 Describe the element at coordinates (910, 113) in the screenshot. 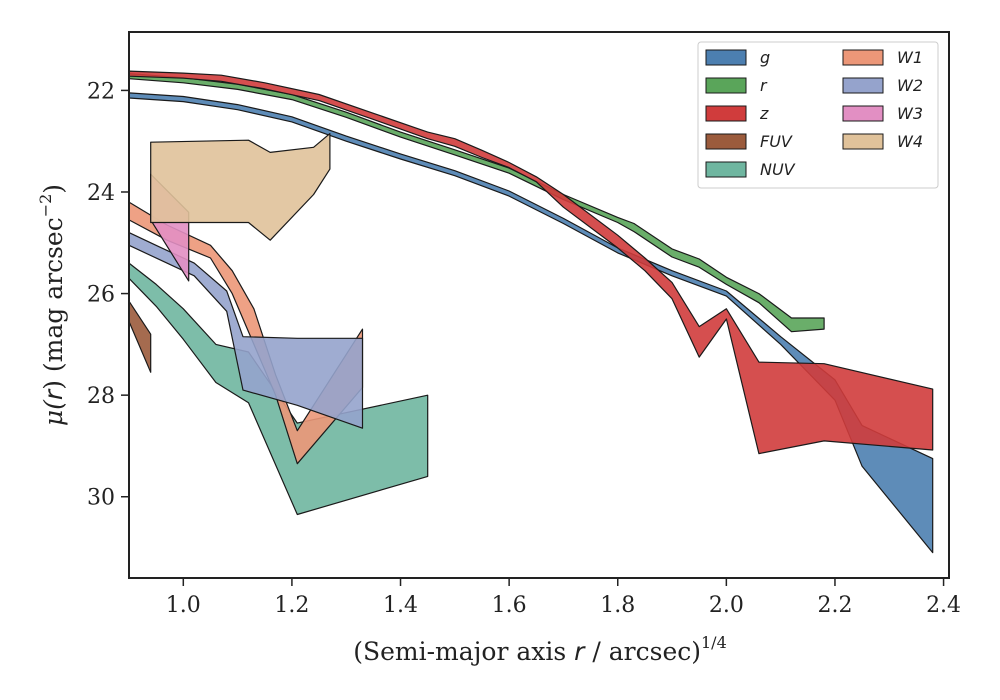

I see `legend-label-w3: W3` at that location.